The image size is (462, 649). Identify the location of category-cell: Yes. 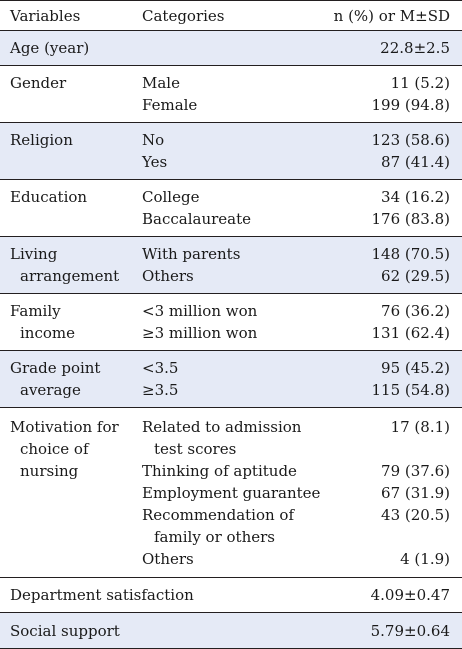
(155, 162).